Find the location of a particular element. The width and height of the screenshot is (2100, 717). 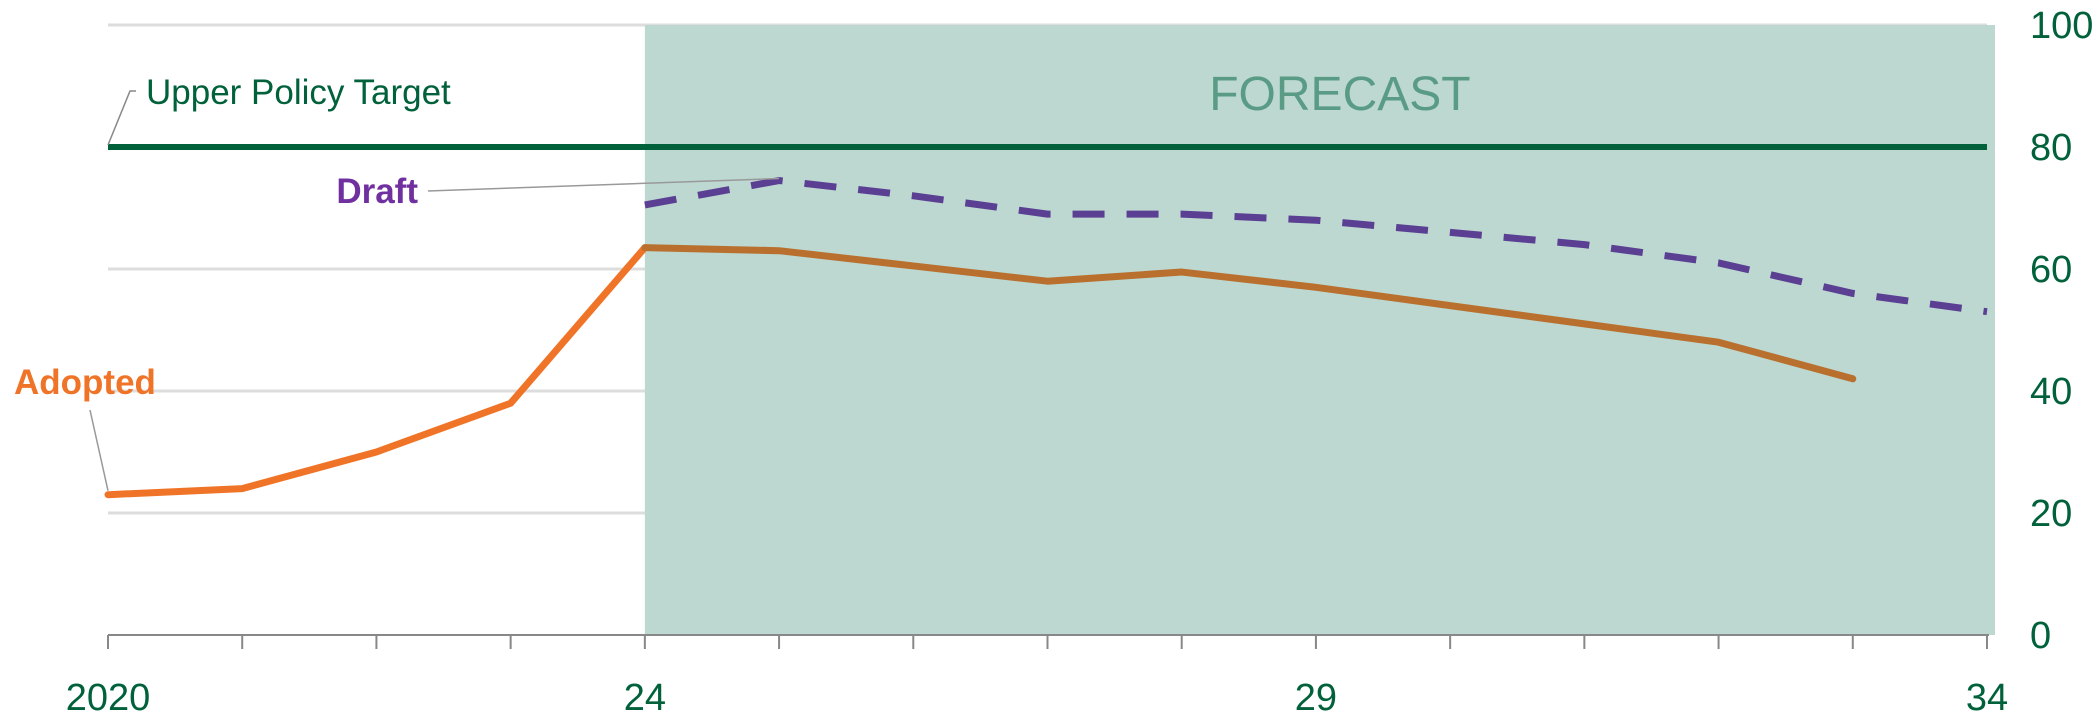

x-tick-label-2020: 2020 is located at coordinates (108, 697).